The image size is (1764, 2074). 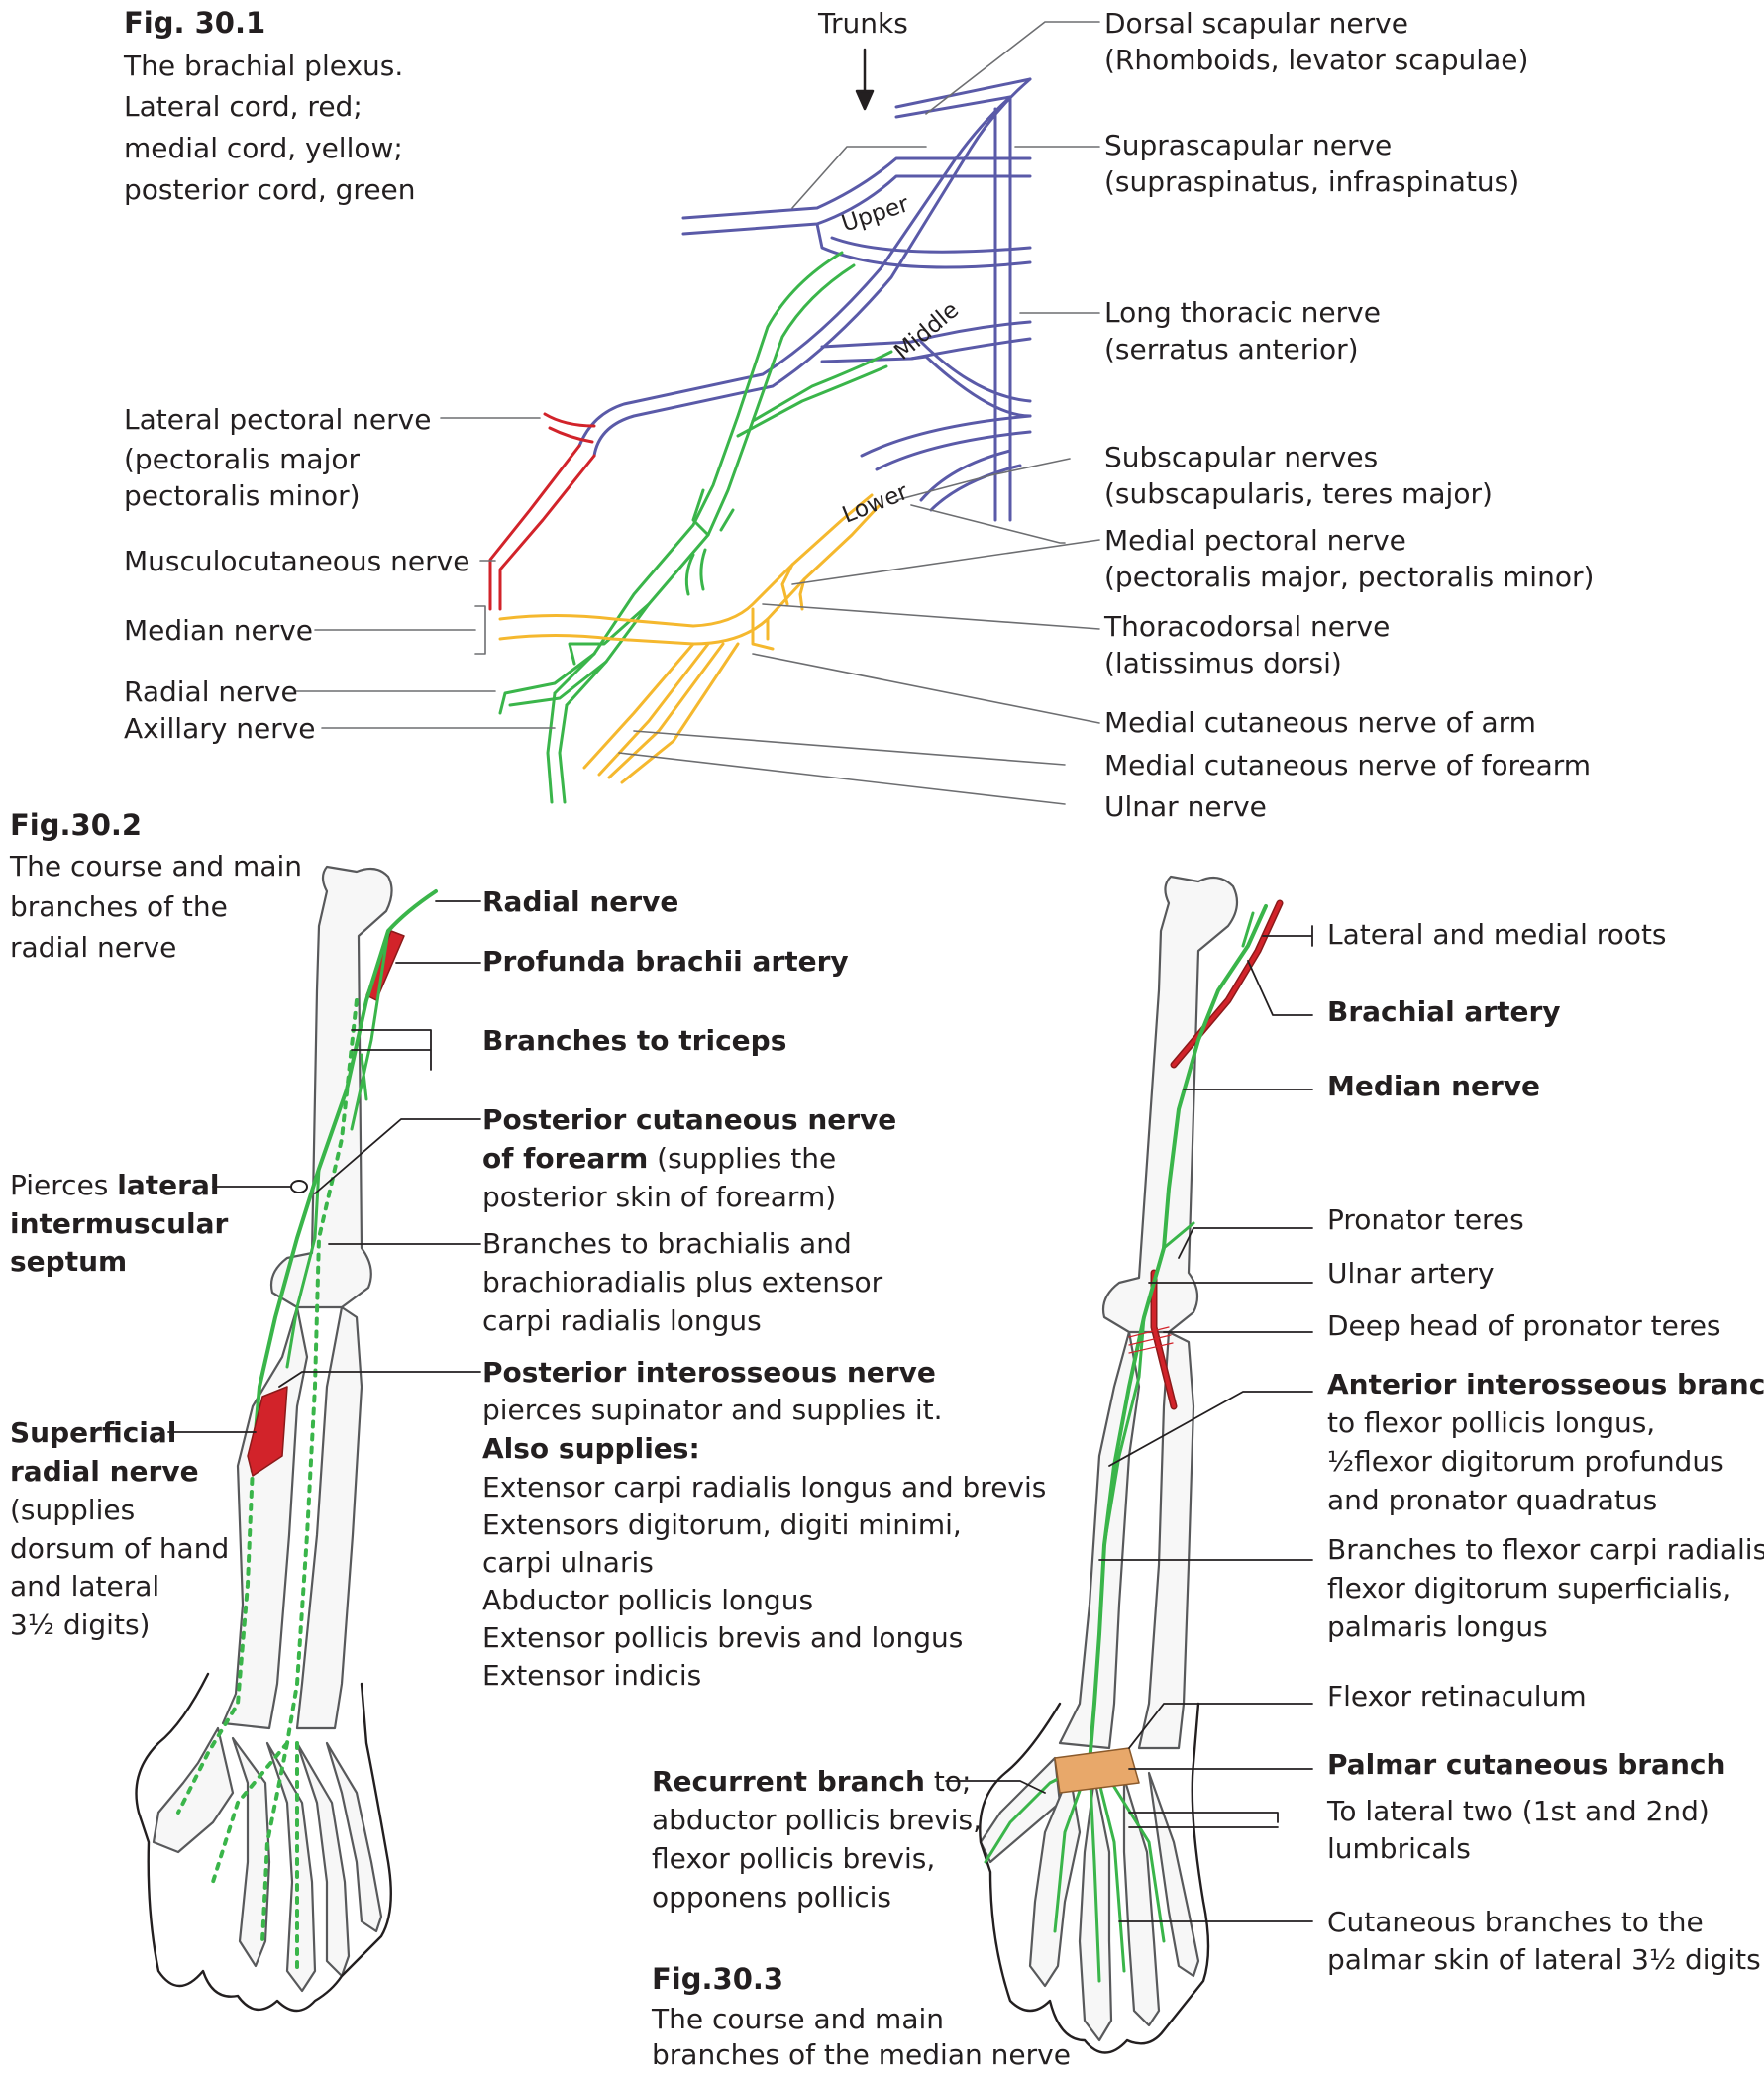 I want to click on dorsal-scapular-label: Dorsal scapular nerve, so click(x=1256, y=23).